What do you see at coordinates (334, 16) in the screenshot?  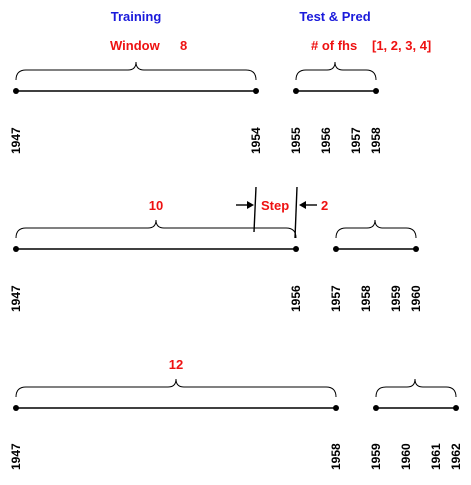 I see `test-pred-header: Test & Pred` at bounding box center [334, 16].